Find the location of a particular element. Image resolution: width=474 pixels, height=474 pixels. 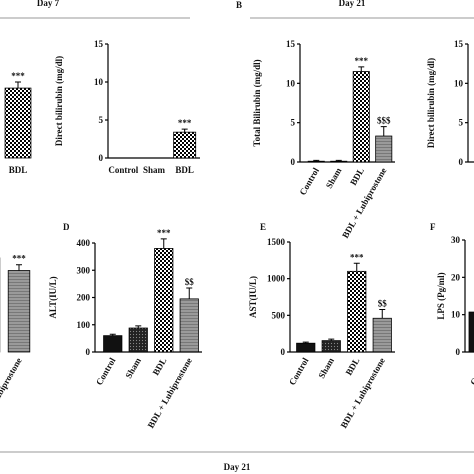

y-tick-label: 1500 is located at coordinates (276, 242).